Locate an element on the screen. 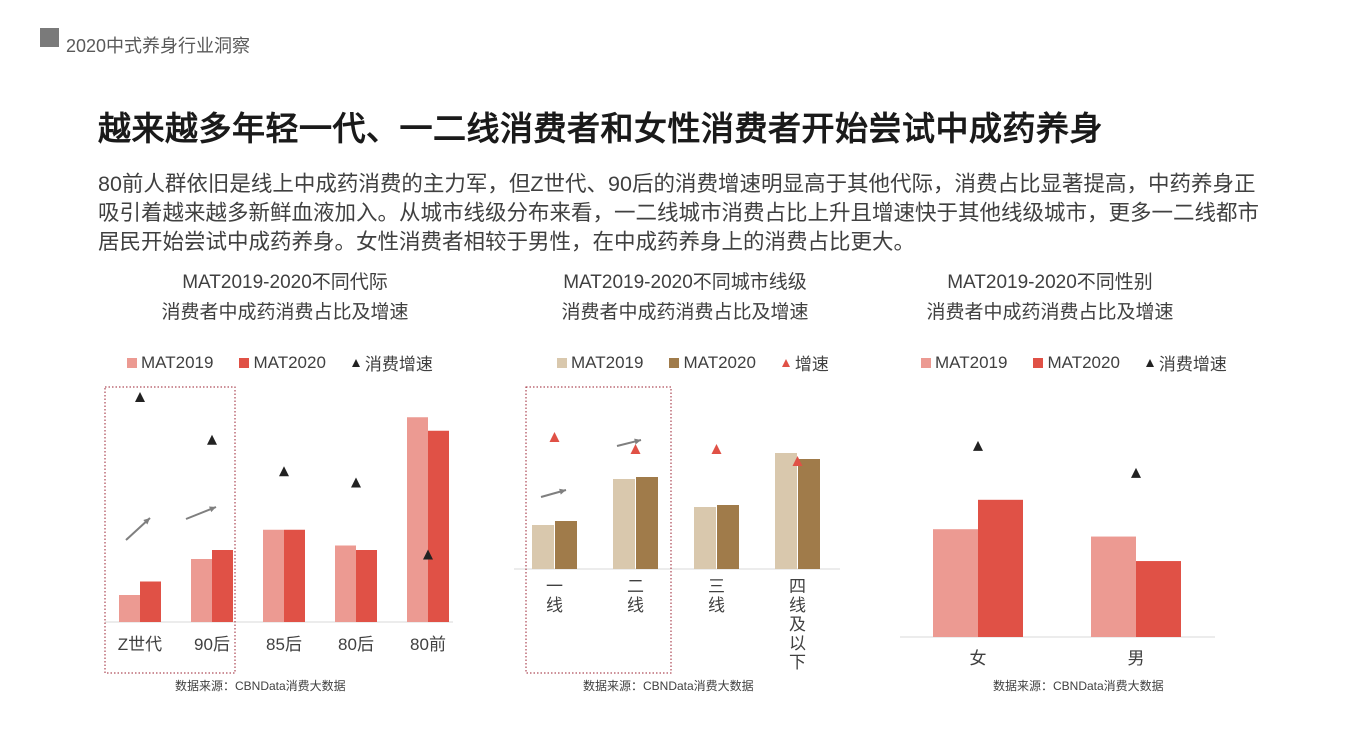 This screenshot has height=752, width=1361. chart3-tick-label-0: 女 is located at coordinates (978, 658).